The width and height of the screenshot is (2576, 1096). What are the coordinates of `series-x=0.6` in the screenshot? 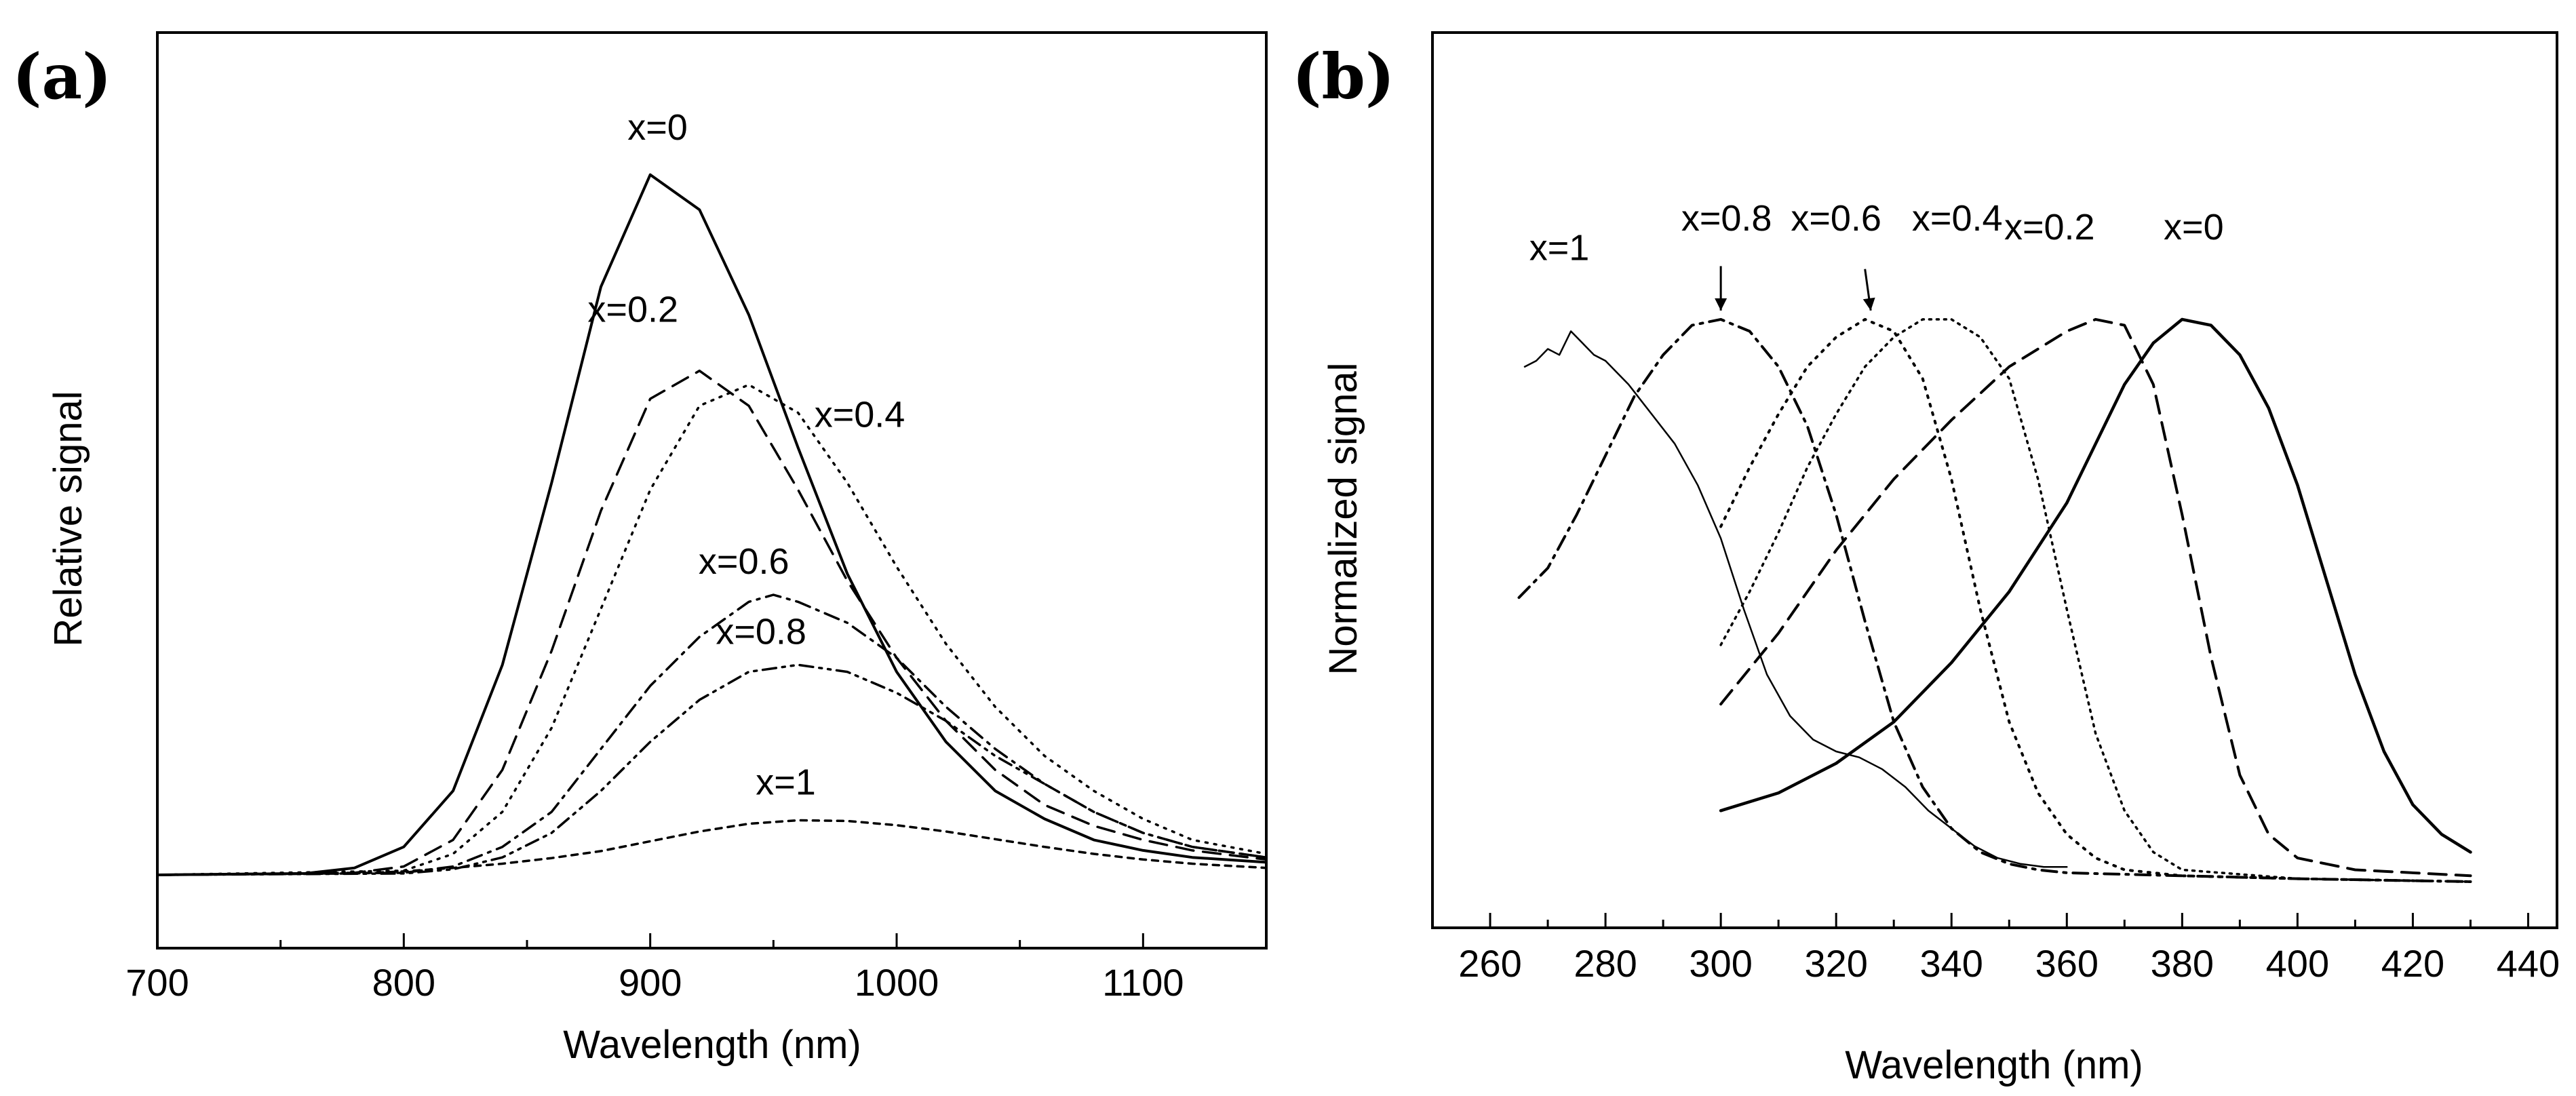 It's located at (712, 735).